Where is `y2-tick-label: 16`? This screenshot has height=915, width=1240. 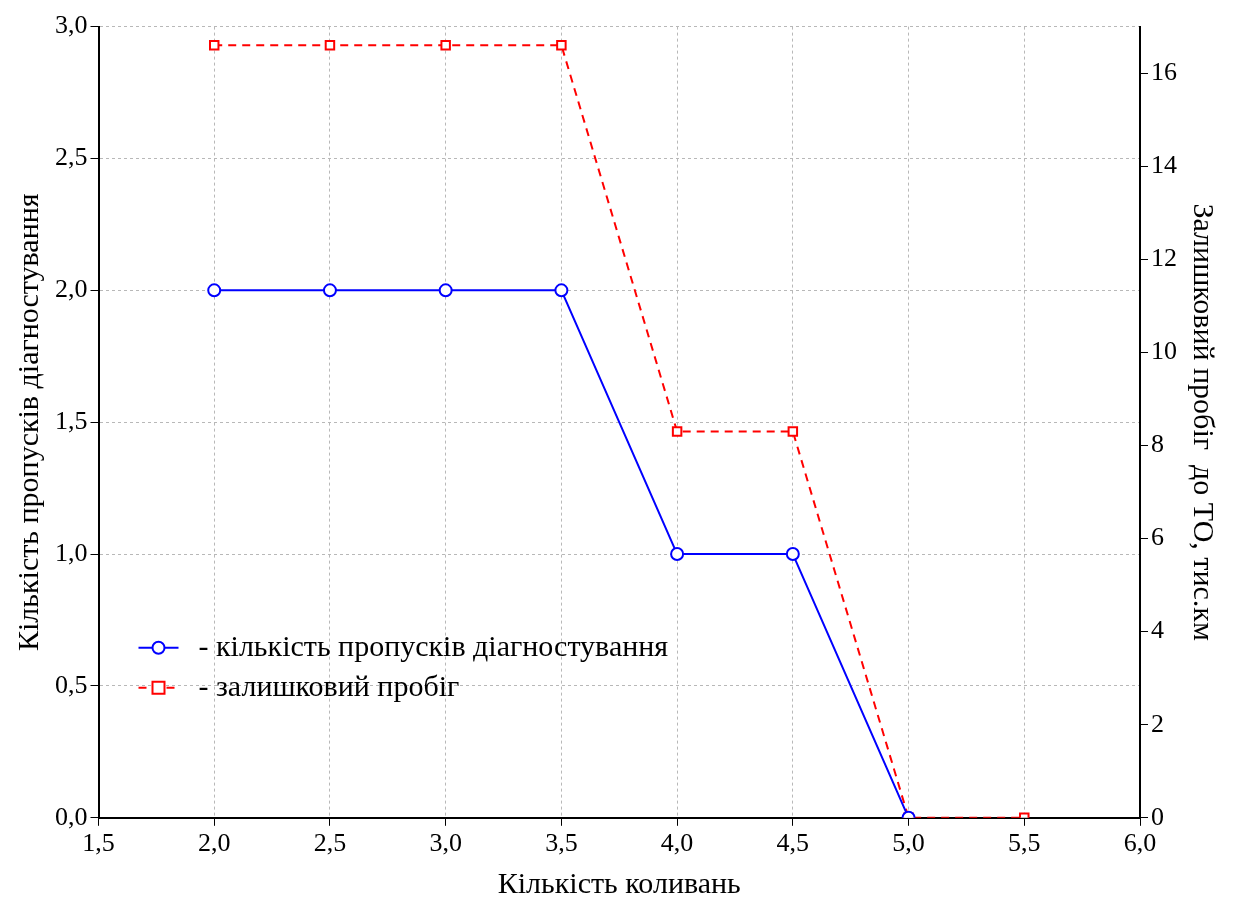 y2-tick-label: 16 is located at coordinates (1164, 71).